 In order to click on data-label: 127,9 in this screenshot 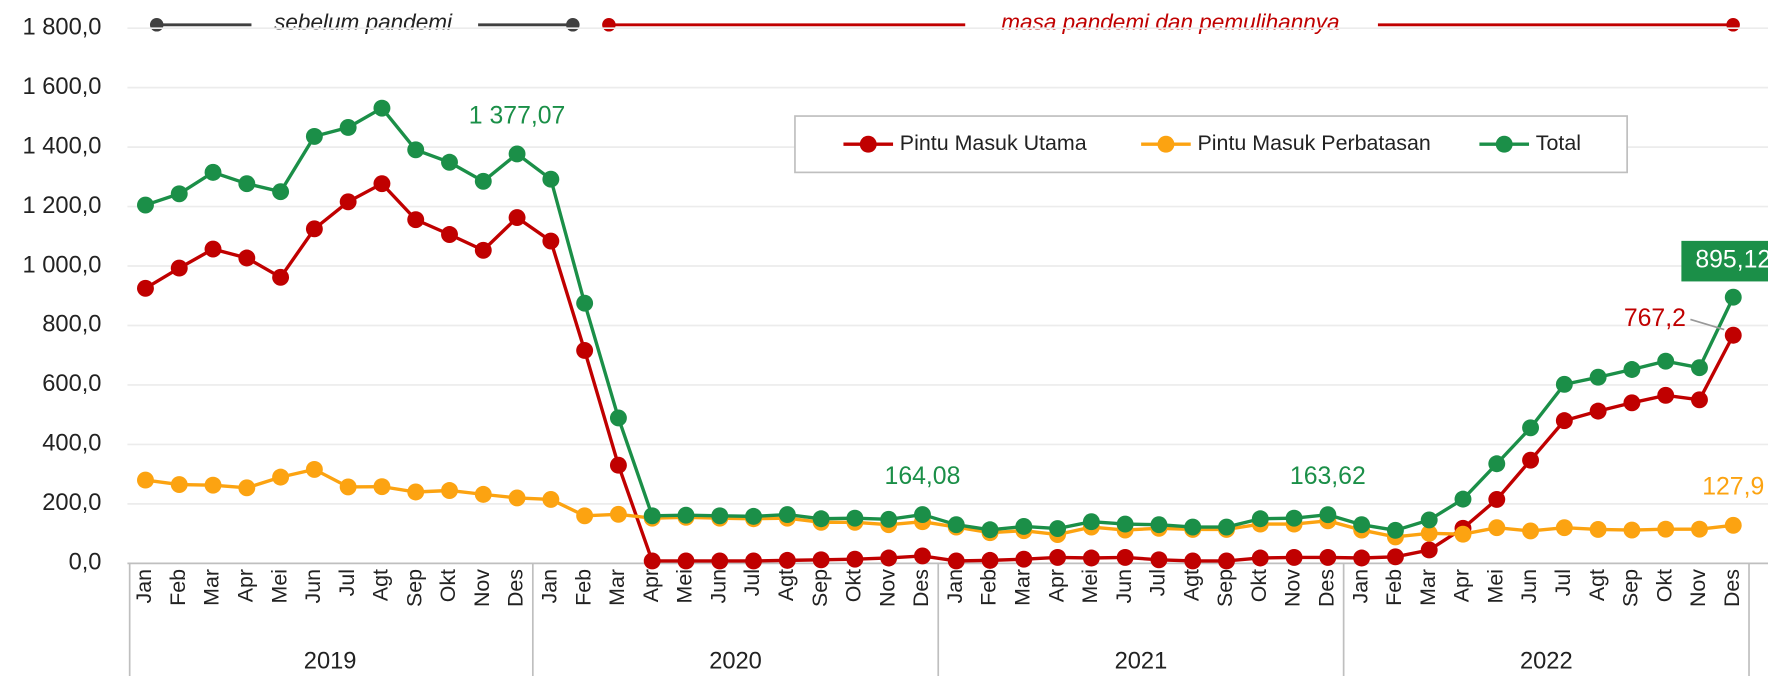, I will do `click(1733, 487)`.